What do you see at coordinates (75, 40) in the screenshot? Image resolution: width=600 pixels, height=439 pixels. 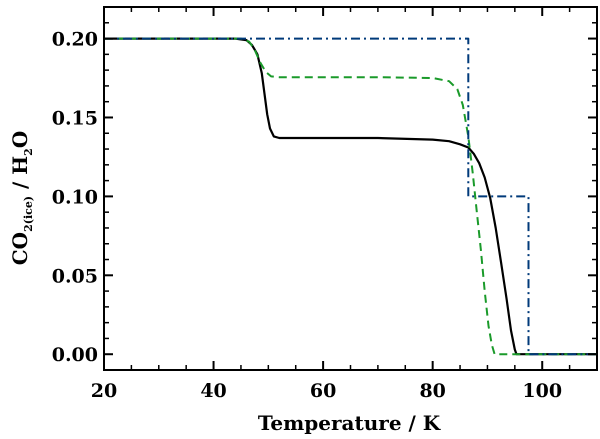 I see `y-tick-label: 0.20` at bounding box center [75, 40].